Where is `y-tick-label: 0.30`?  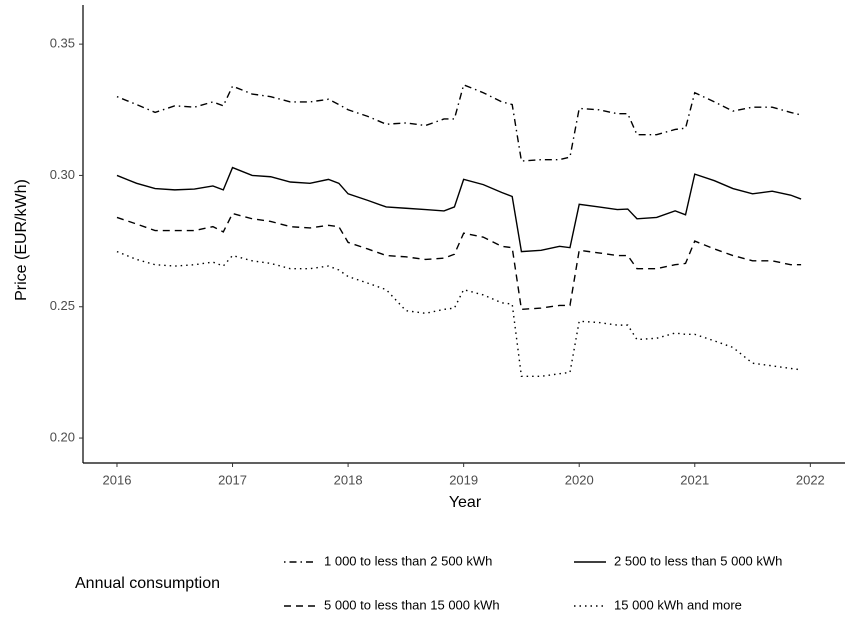
y-tick-label: 0.30 is located at coordinates (62, 174).